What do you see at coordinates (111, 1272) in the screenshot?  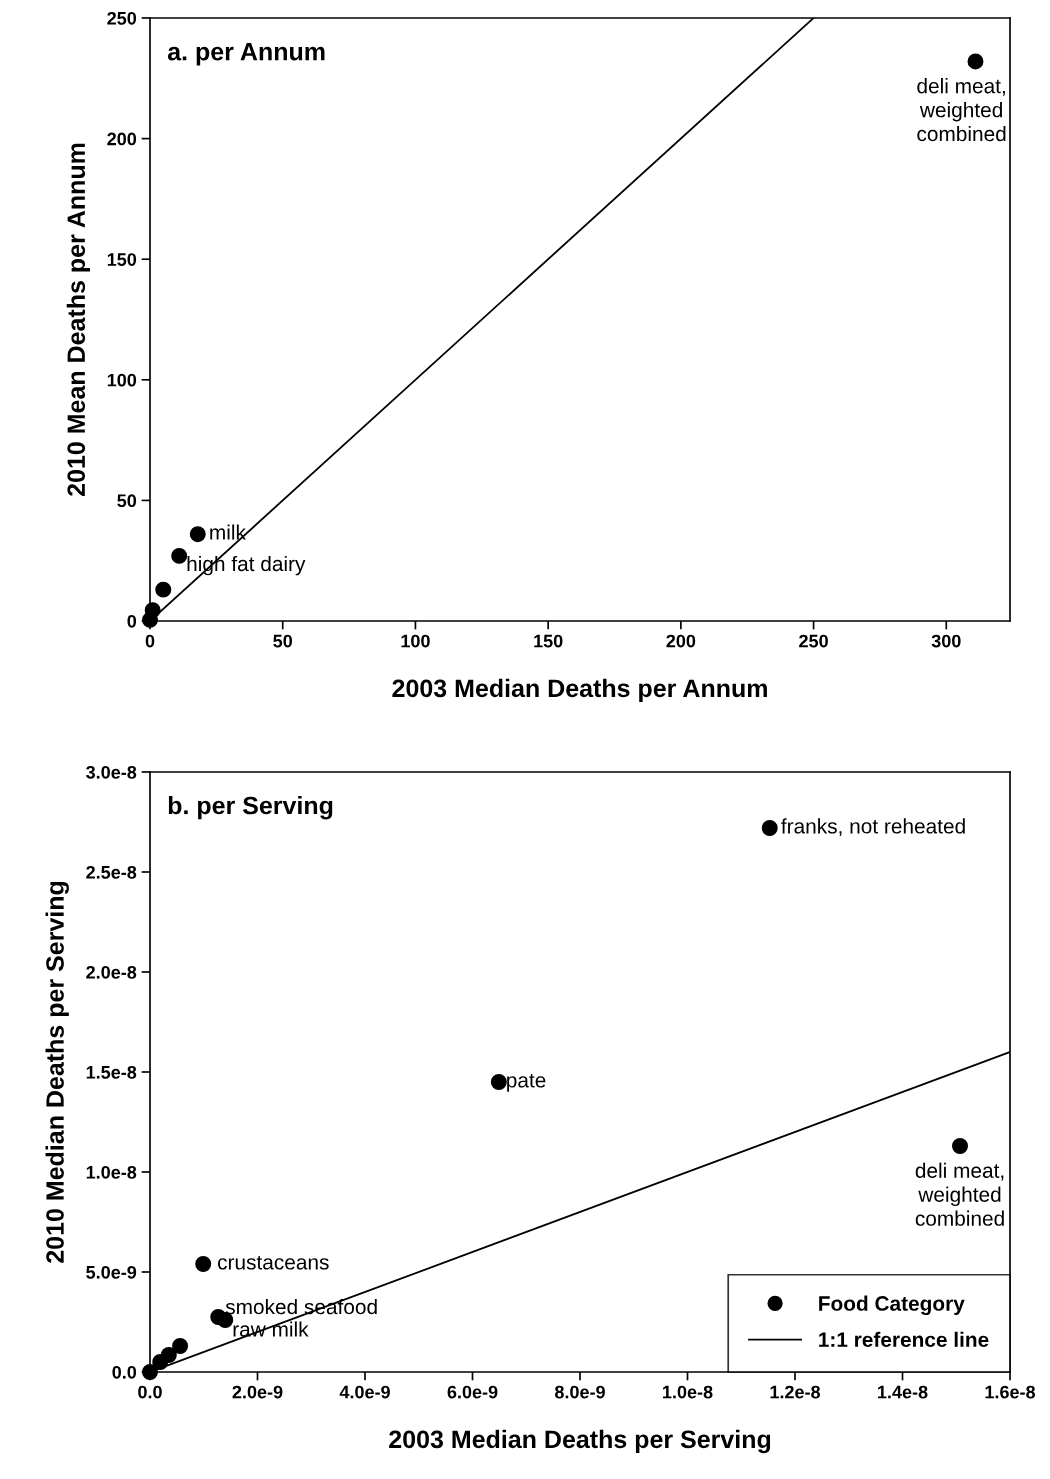 I see `y-tick-label: 5.0e-9` at bounding box center [111, 1272].